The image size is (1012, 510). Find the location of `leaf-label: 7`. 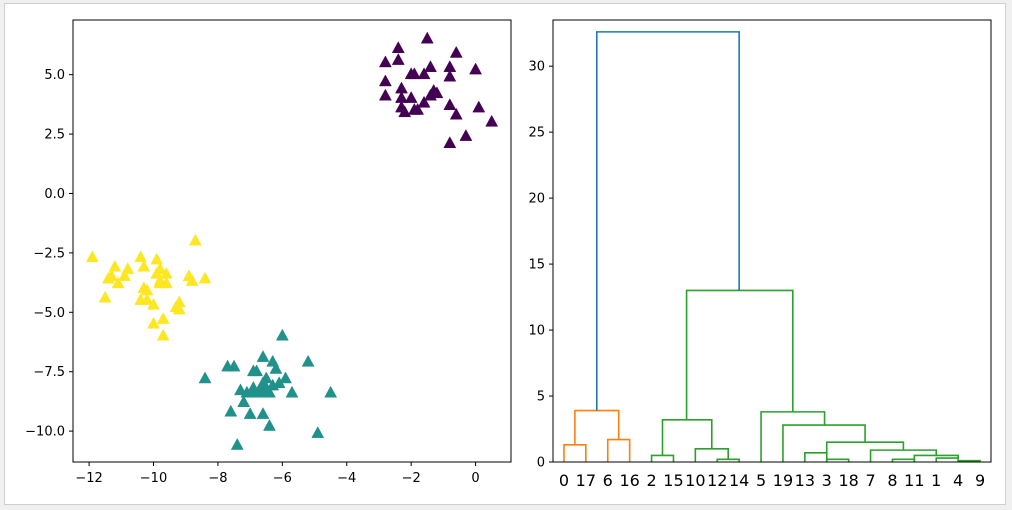

leaf-label: 7 is located at coordinates (870, 480).